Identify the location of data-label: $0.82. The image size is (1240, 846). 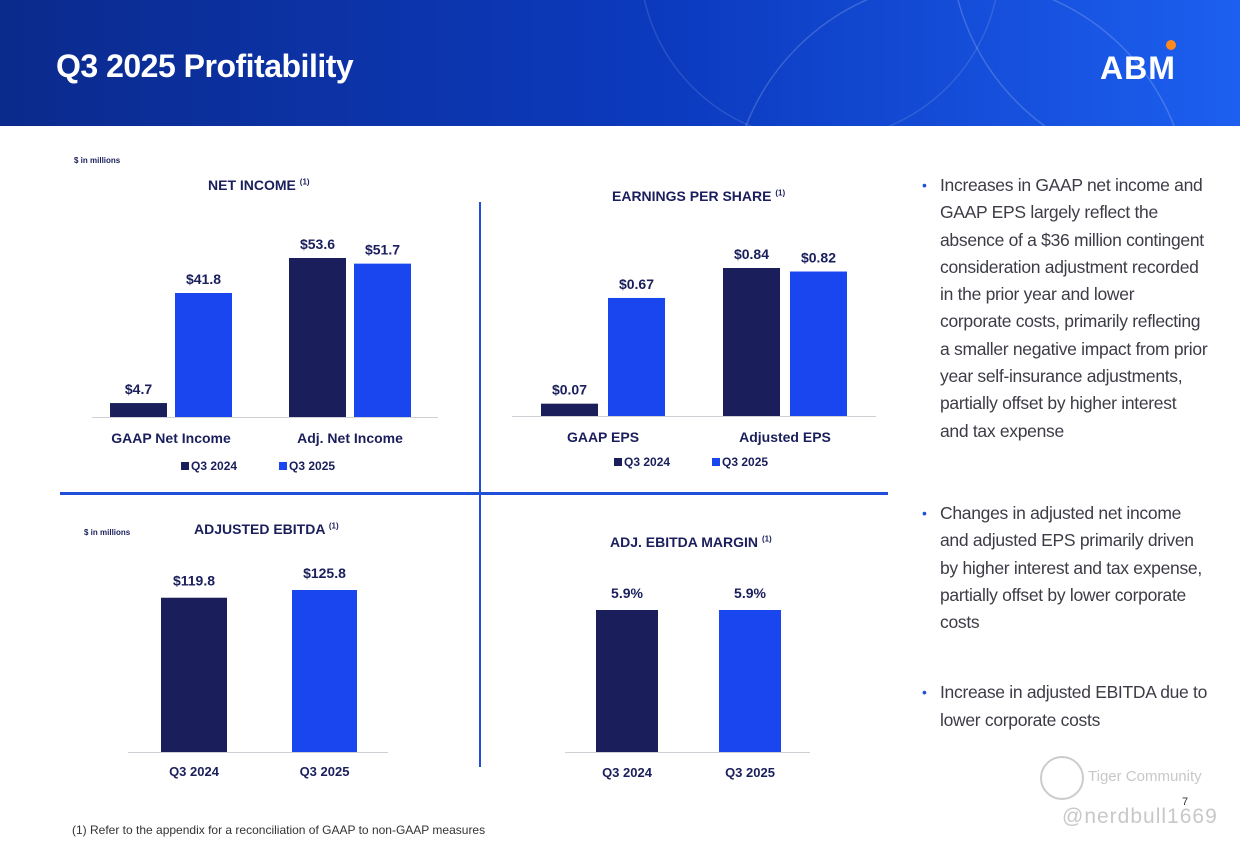
(818, 258).